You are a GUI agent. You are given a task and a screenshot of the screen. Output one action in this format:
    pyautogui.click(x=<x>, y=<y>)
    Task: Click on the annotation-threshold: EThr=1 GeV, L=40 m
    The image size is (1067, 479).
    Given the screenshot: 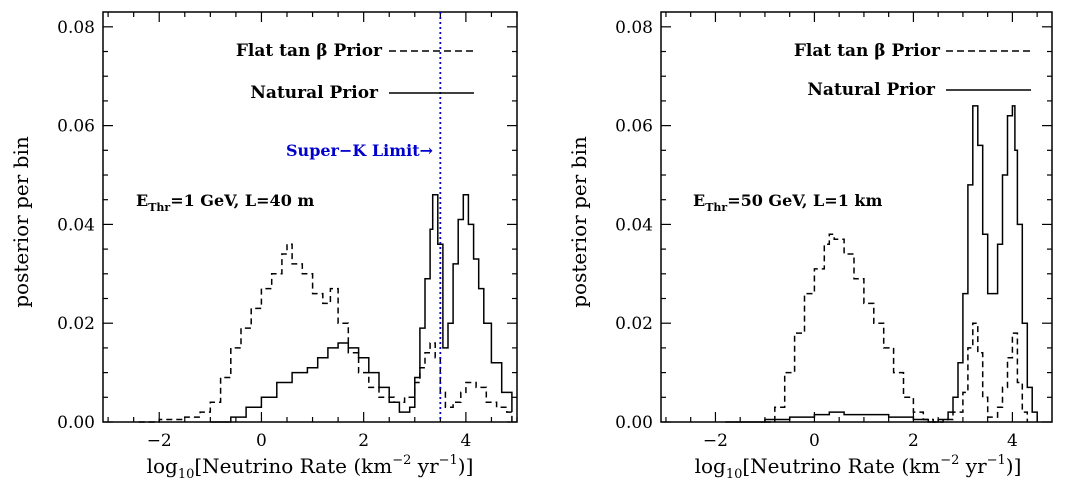 What is the action you would take?
    pyautogui.click(x=225, y=202)
    